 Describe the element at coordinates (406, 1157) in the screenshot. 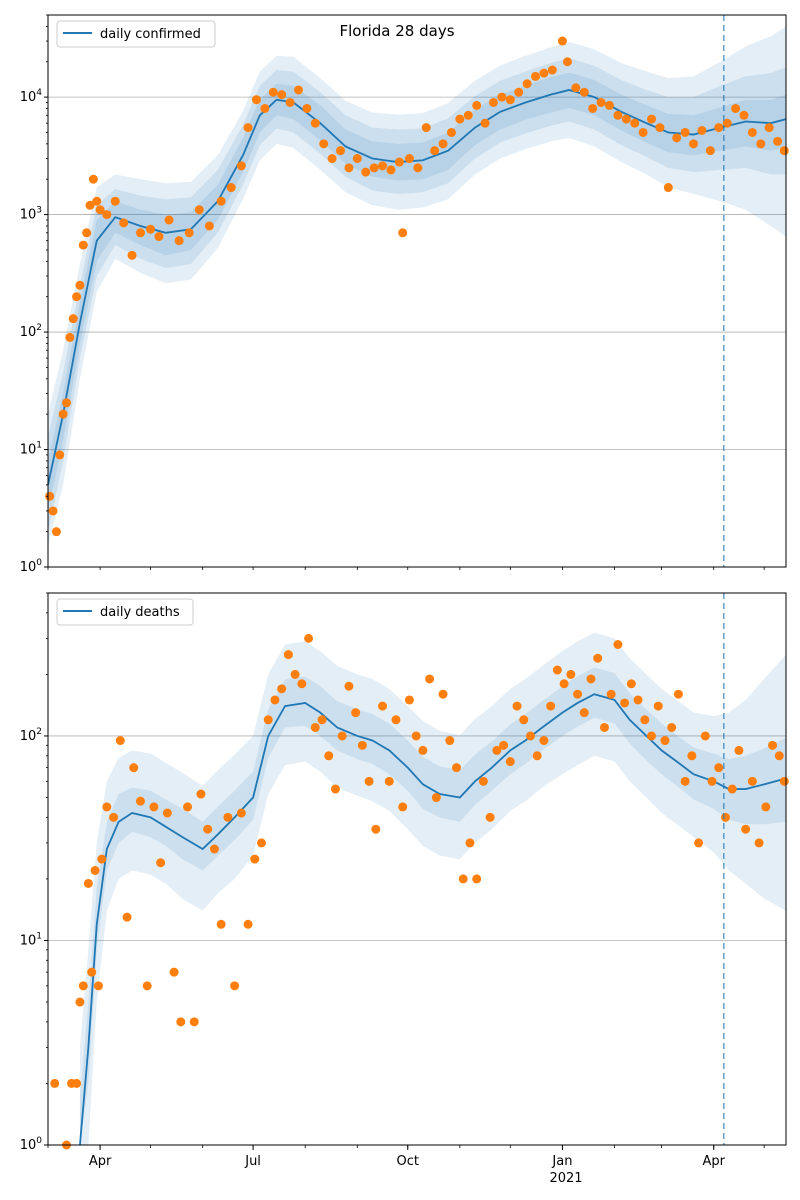

I see `bottom-x-axis: Apr Jul Oct Jan Apr` at that location.